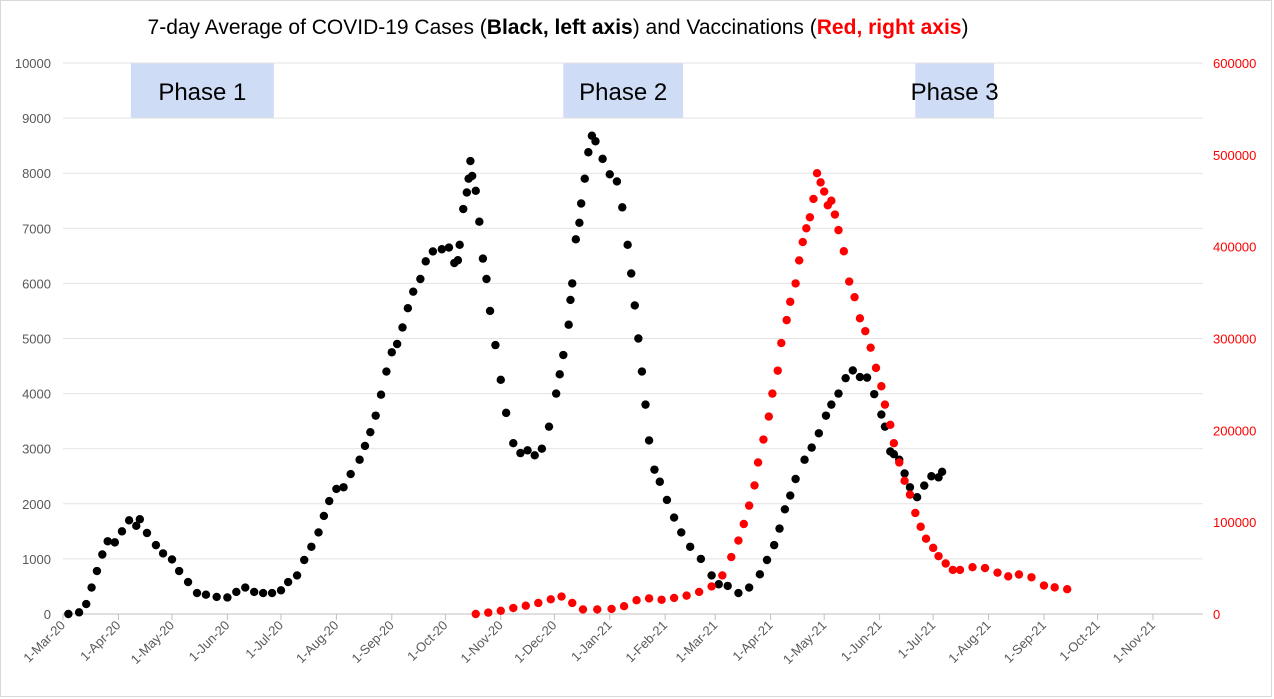 The width and height of the screenshot is (1274, 699). What do you see at coordinates (36, 449) in the screenshot?
I see `left-tick-label: 3000` at bounding box center [36, 449].